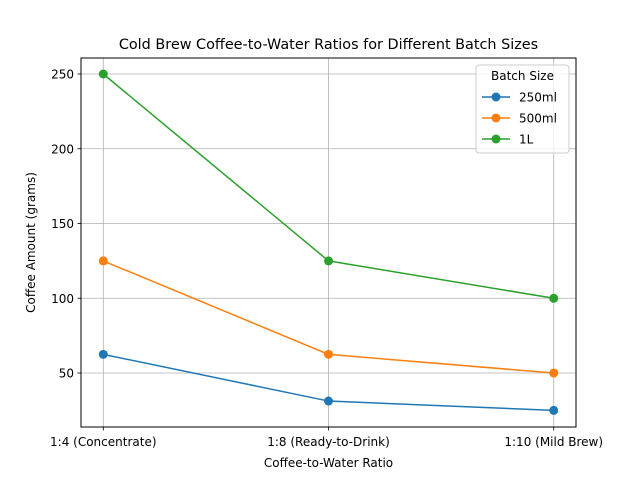 The height and width of the screenshot is (484, 640). I want to click on legend: Batch Size 250ml 500ml 1L, so click(522, 109).